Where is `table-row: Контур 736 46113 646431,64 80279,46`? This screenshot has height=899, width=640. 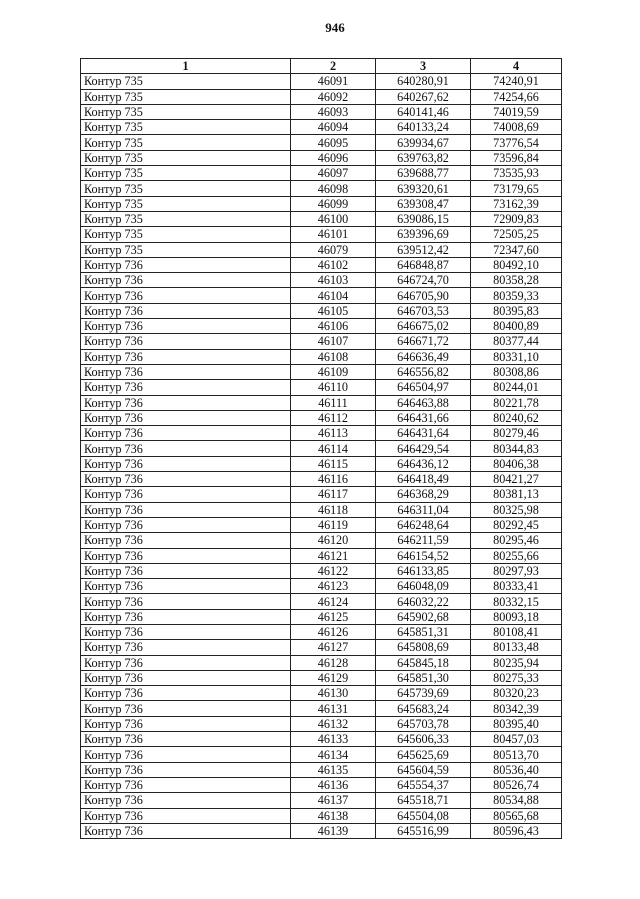 table-row: Контур 736 46113 646431,64 80279,46 is located at coordinates (321, 433).